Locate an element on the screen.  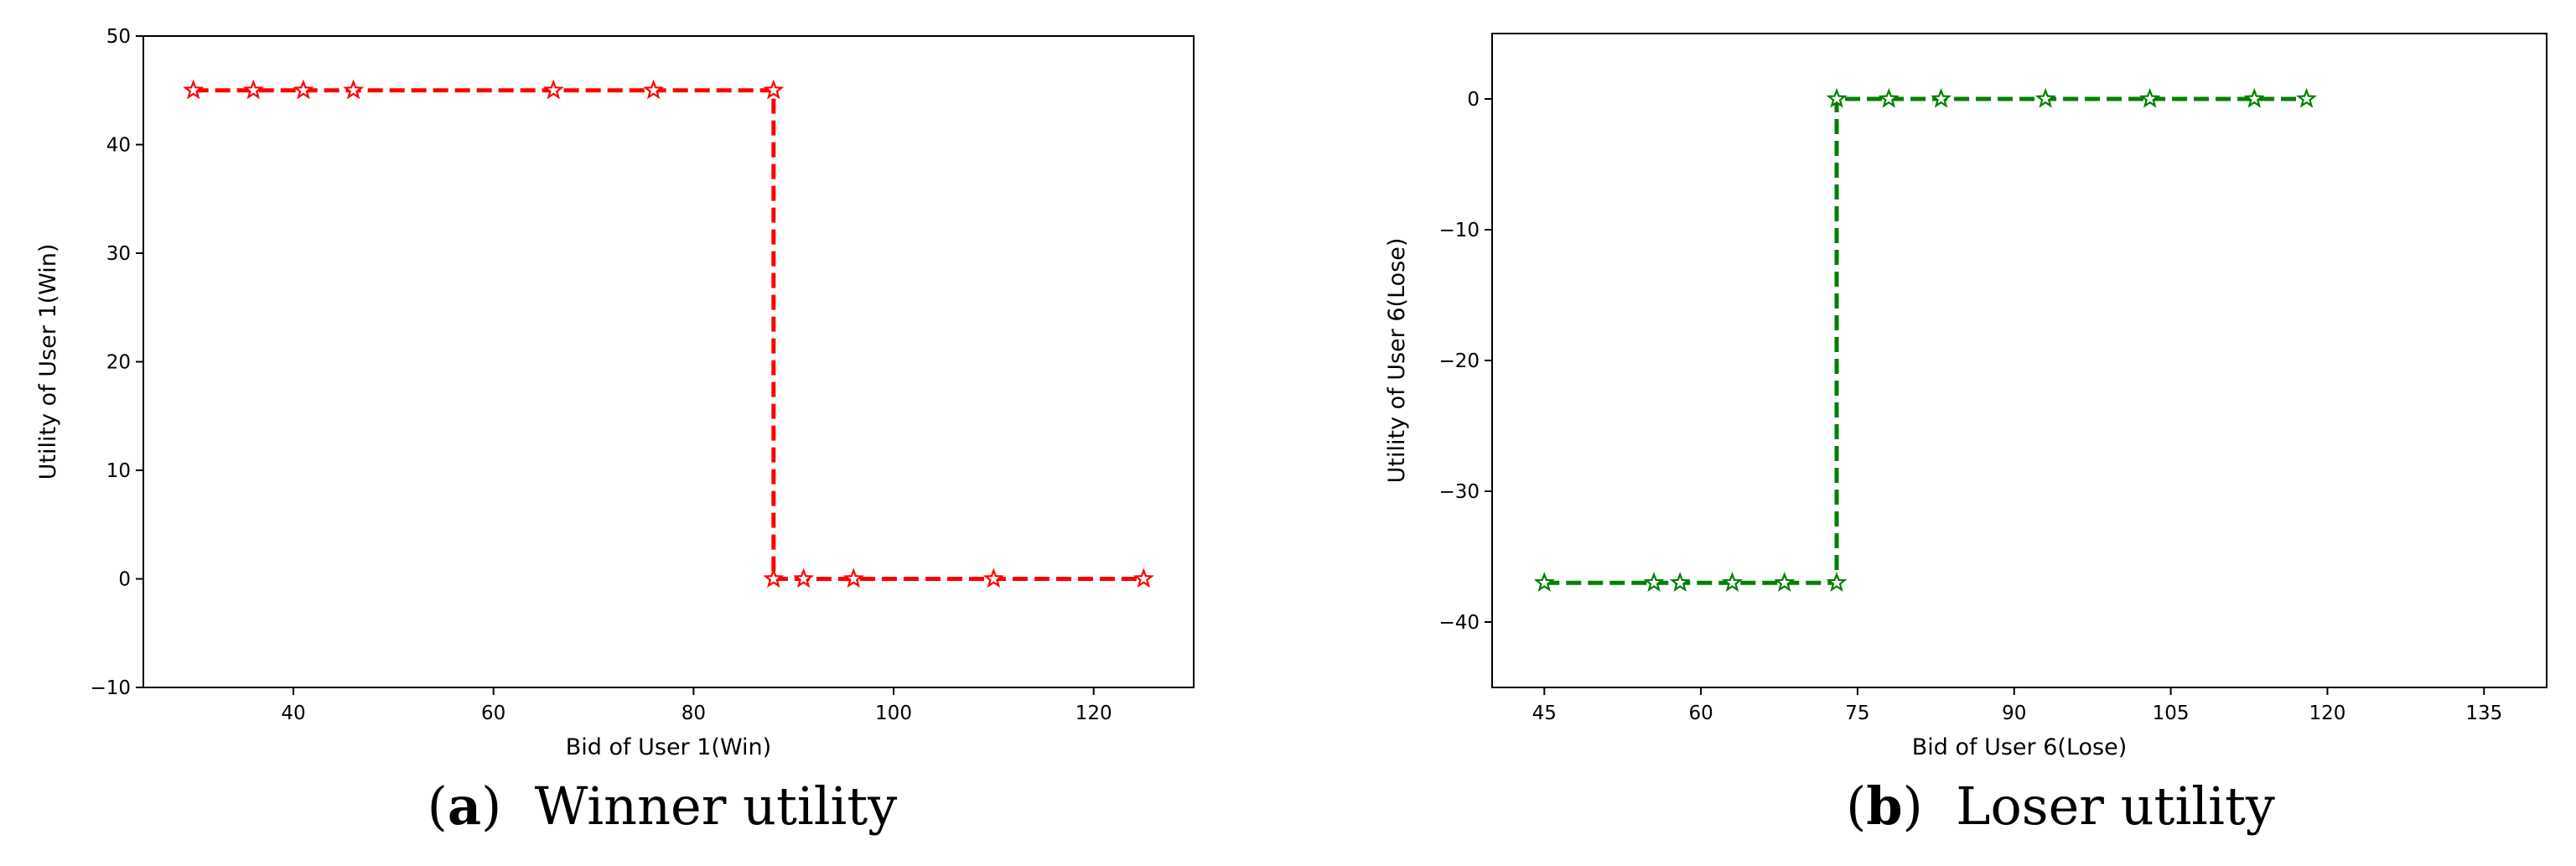
y-tick-label: −40 is located at coordinates (1459, 623).